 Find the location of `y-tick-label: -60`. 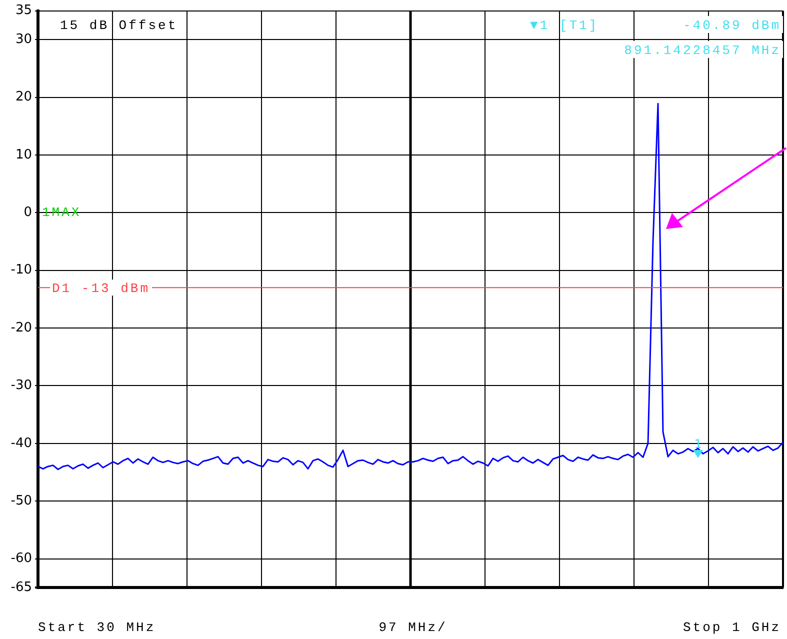

y-tick-label: -60 is located at coordinates (21, 558).